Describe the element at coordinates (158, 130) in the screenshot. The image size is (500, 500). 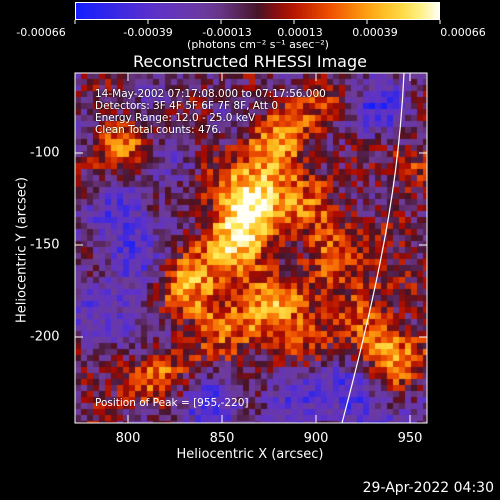
I see `info-clean-counts: Clean Total counts: 476.` at that location.